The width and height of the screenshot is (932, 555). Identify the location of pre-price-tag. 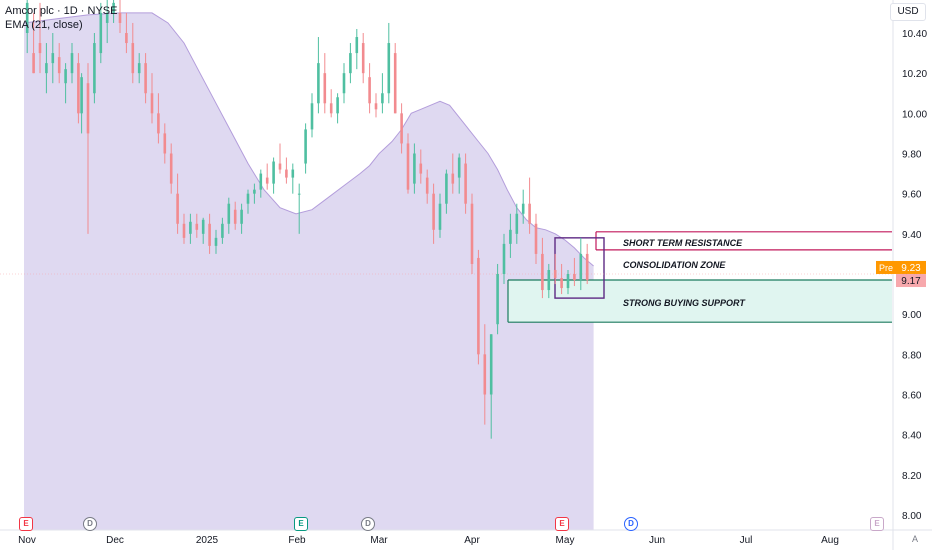
(911, 267).